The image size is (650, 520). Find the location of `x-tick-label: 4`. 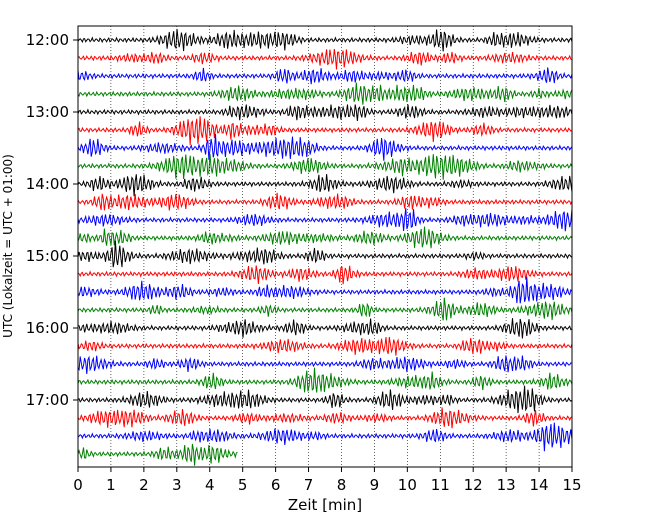

x-tick-label: 4 is located at coordinates (210, 485).